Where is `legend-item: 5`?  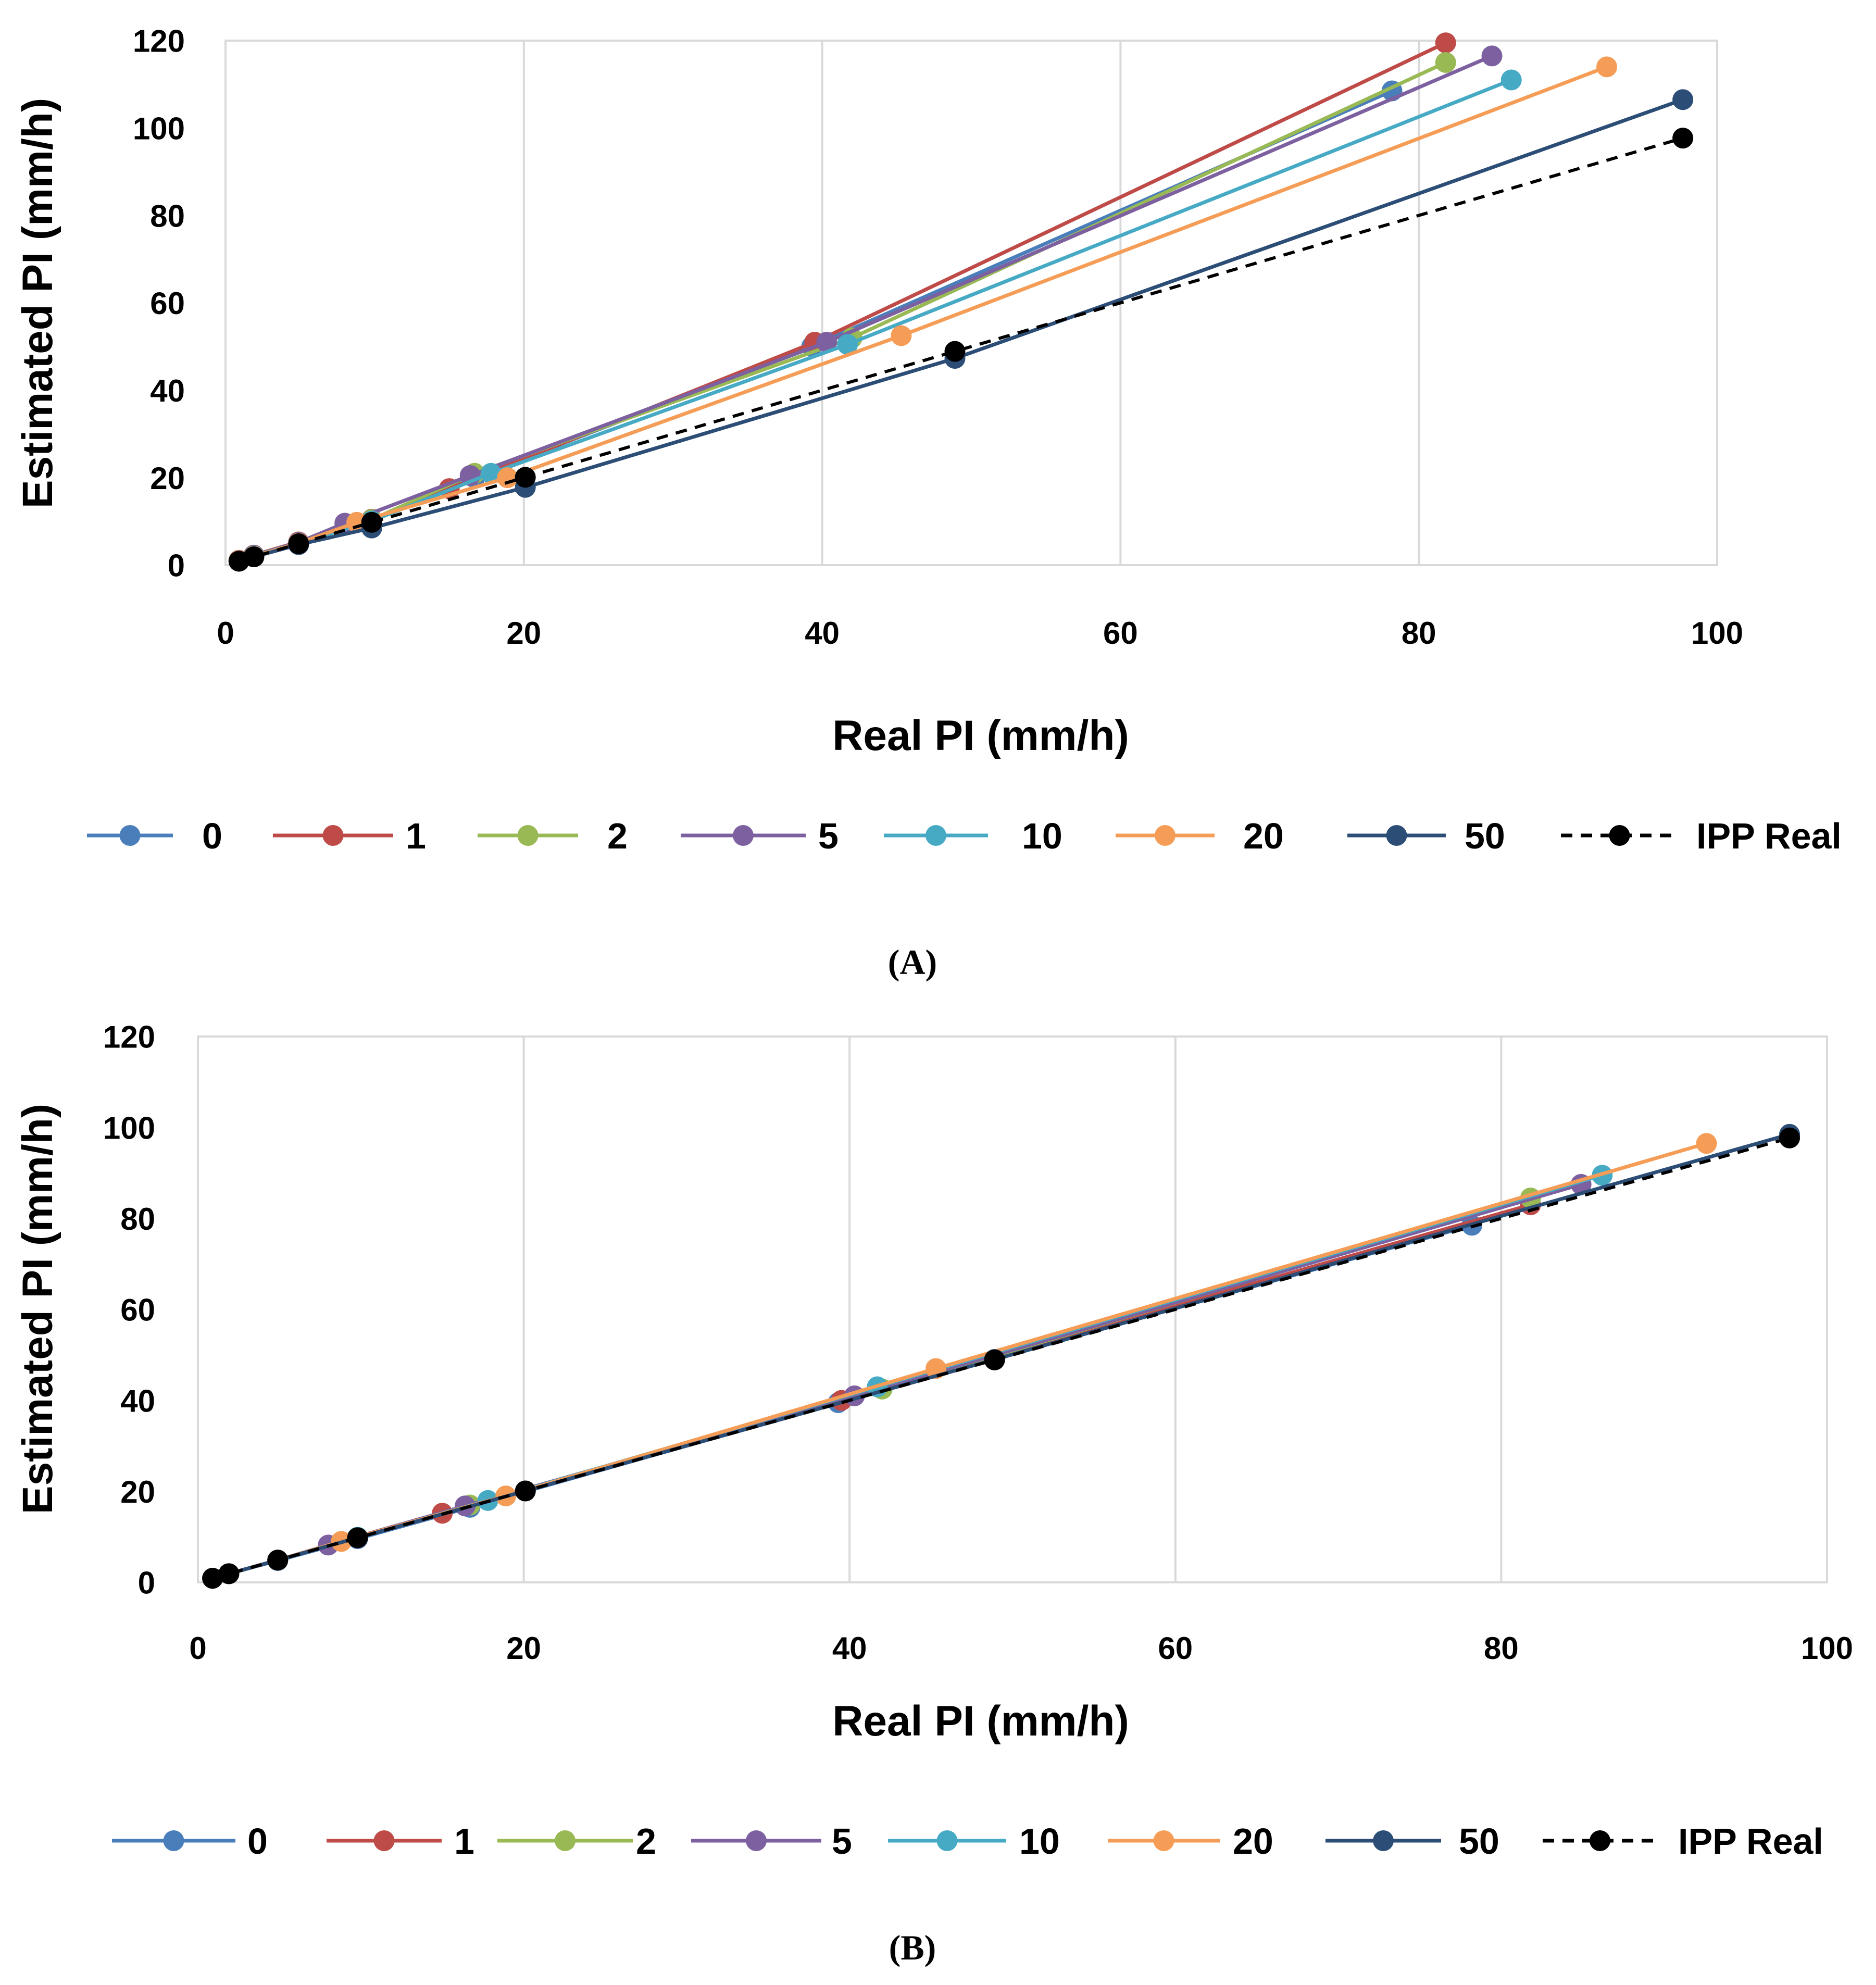 legend-item: 5 is located at coordinates (760, 836).